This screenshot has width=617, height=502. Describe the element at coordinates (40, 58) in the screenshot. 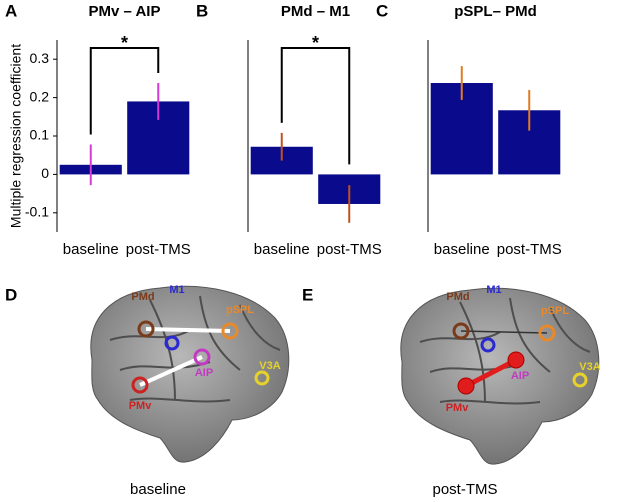

I see `y-tick-label: 0.3` at that location.